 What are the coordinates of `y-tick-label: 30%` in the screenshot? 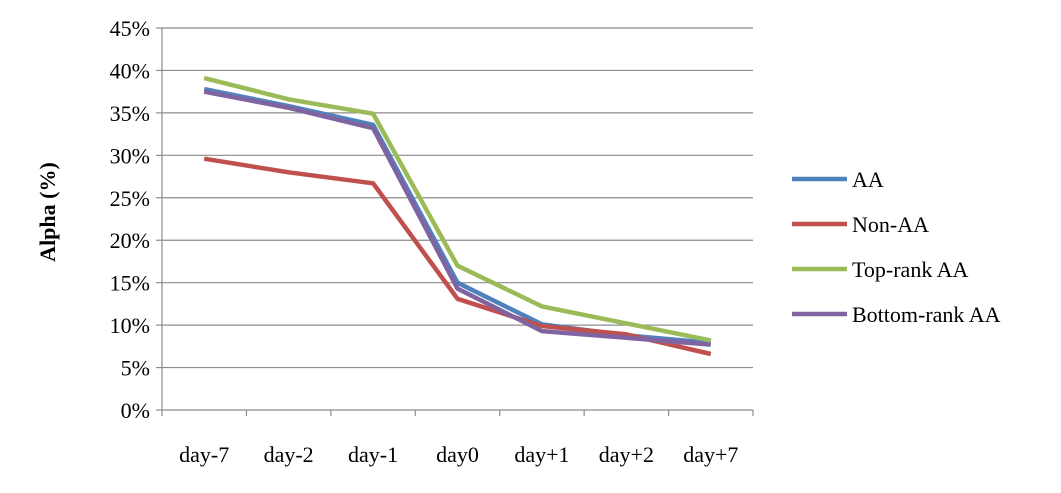 It's located at (130, 155).